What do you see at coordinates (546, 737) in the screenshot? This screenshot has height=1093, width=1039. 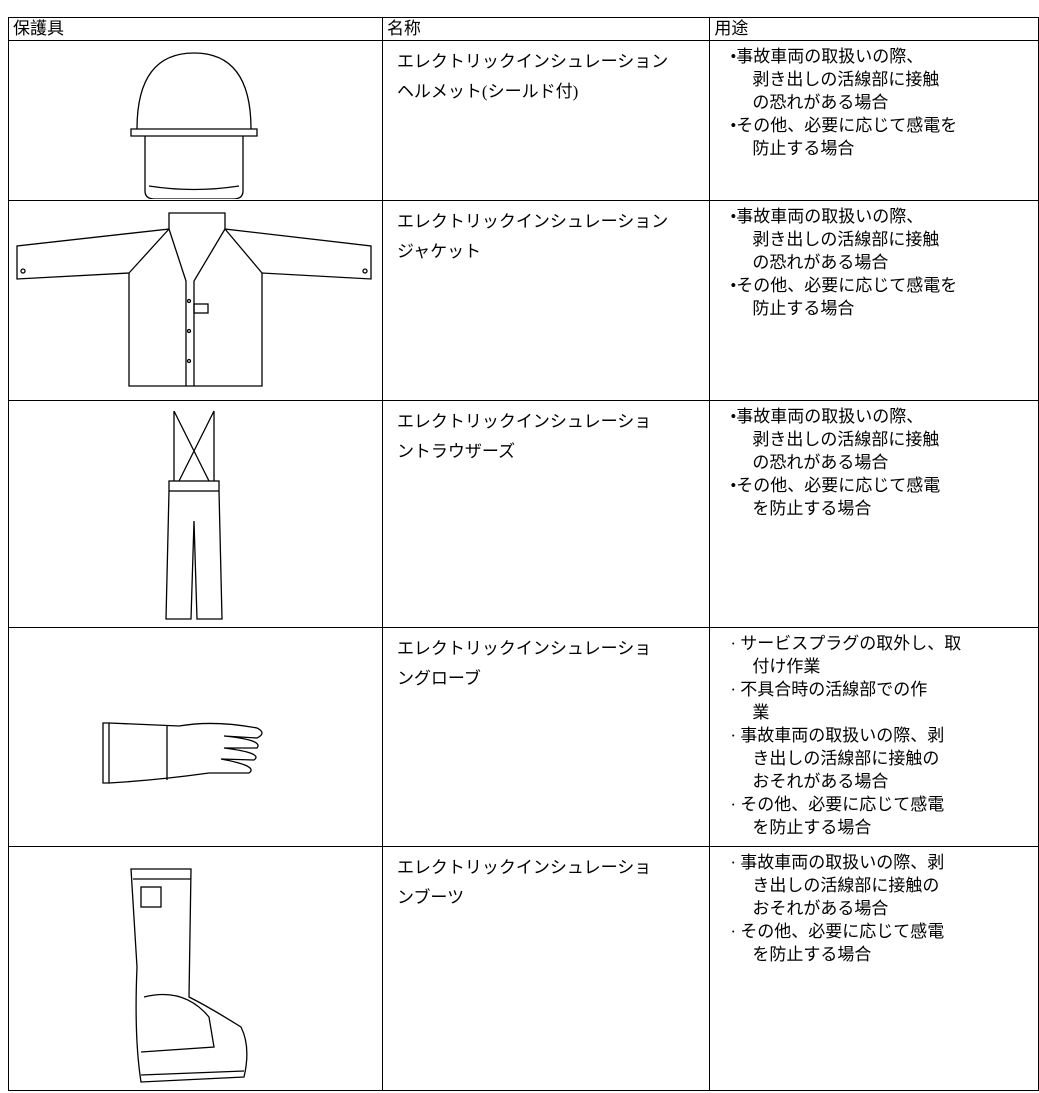 I see `name-cell: エレクトリックインシュレーショ ングローブ` at bounding box center [546, 737].